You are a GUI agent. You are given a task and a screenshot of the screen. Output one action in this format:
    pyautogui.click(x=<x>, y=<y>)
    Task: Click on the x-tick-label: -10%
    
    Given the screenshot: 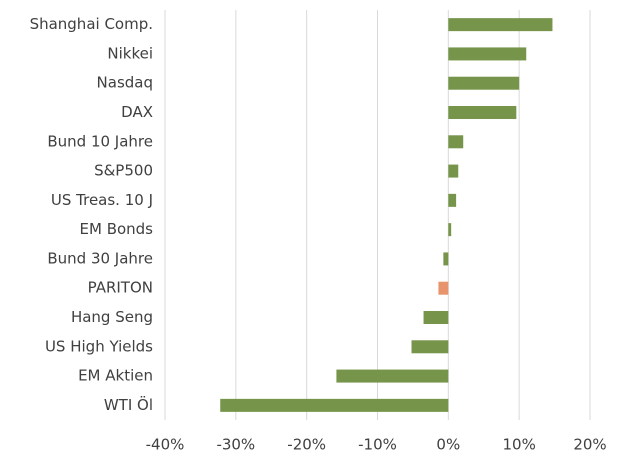 What is the action you would take?
    pyautogui.click(x=377, y=445)
    